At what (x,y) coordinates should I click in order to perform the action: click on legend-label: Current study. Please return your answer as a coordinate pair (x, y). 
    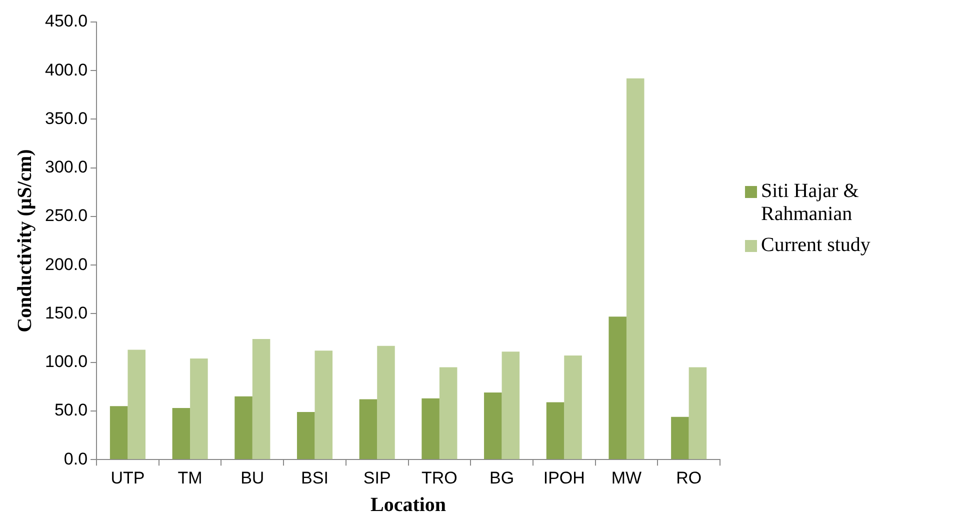
    Looking at the image, I should click on (815, 245).